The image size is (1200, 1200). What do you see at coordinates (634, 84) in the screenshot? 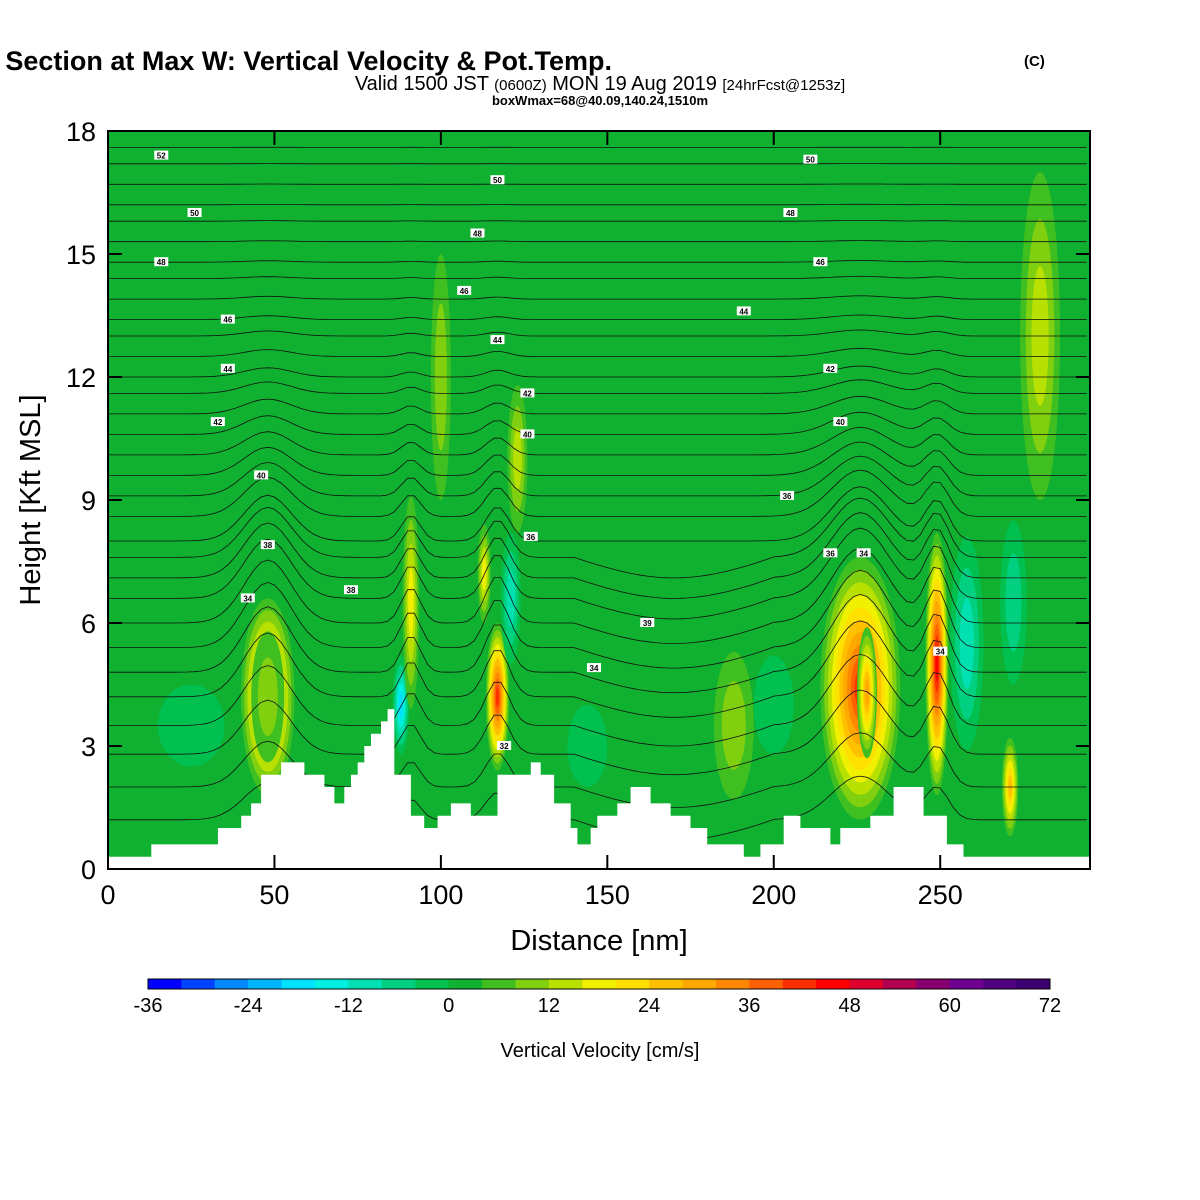
I see `valid-date: MON 19 Aug 2019` at bounding box center [634, 84].